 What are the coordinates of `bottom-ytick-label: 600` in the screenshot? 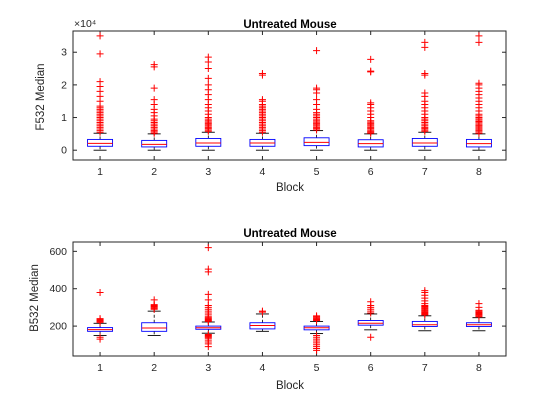 It's located at (58, 252).